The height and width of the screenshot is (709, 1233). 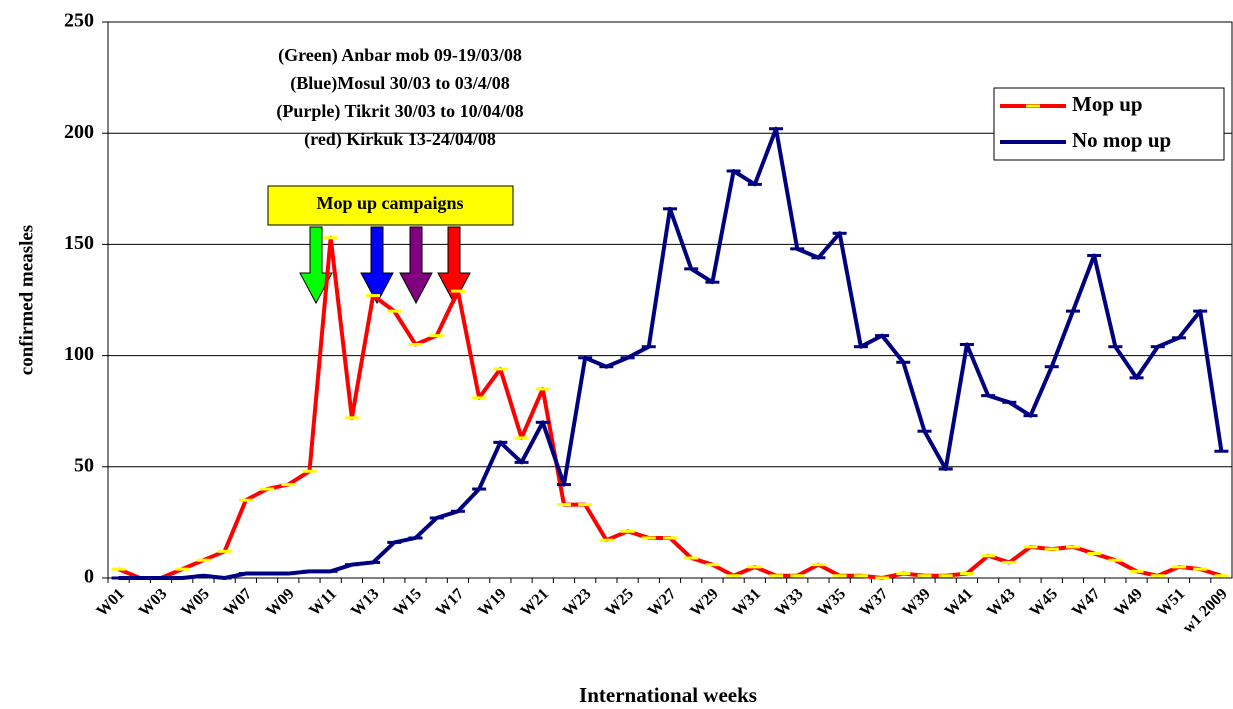 What do you see at coordinates (153, 602) in the screenshot?
I see `x-tick-label: W03` at bounding box center [153, 602].